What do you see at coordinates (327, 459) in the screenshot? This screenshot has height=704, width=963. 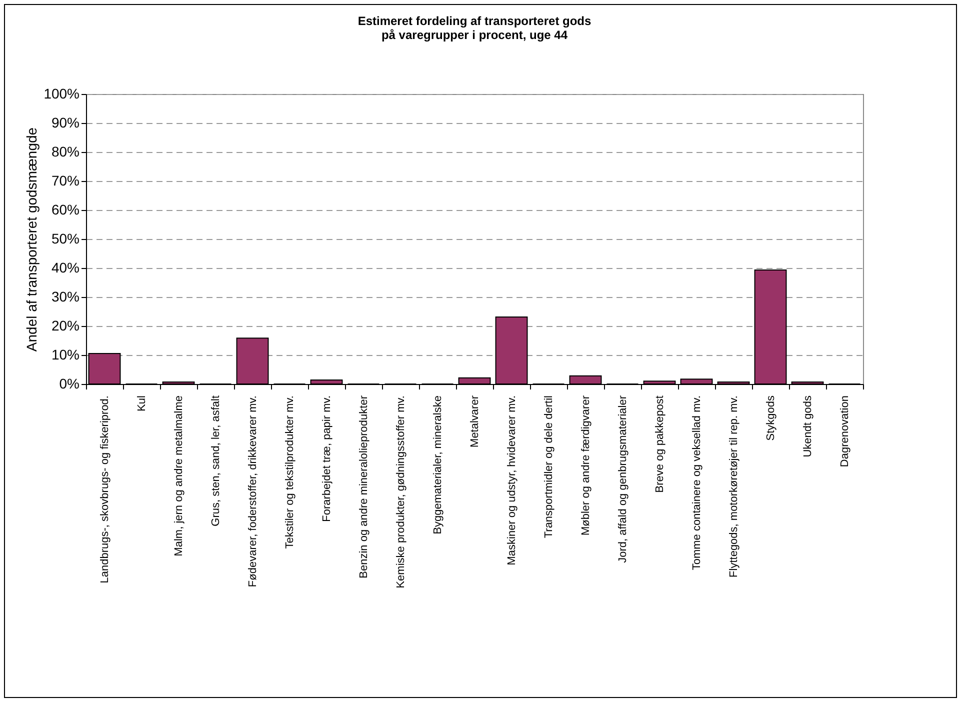 I see `x-tick-label: Forarbejdet træ, papir mv.` at bounding box center [327, 459].